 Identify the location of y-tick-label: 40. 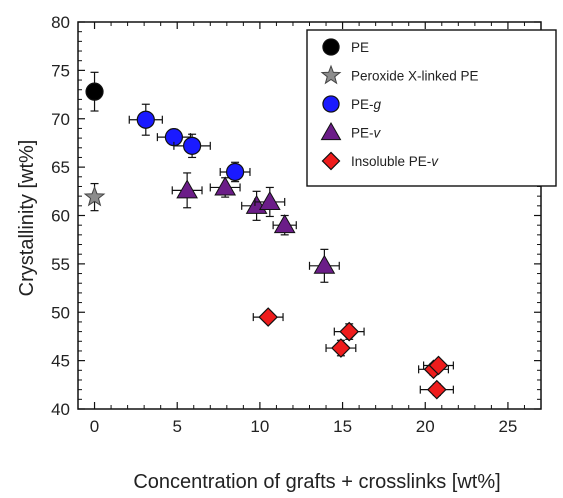
(60, 409).